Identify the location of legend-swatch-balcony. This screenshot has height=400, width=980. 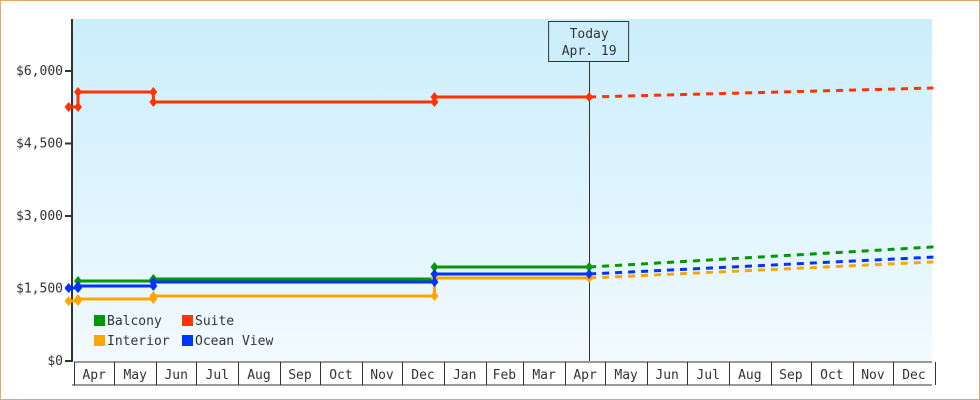
(99, 320).